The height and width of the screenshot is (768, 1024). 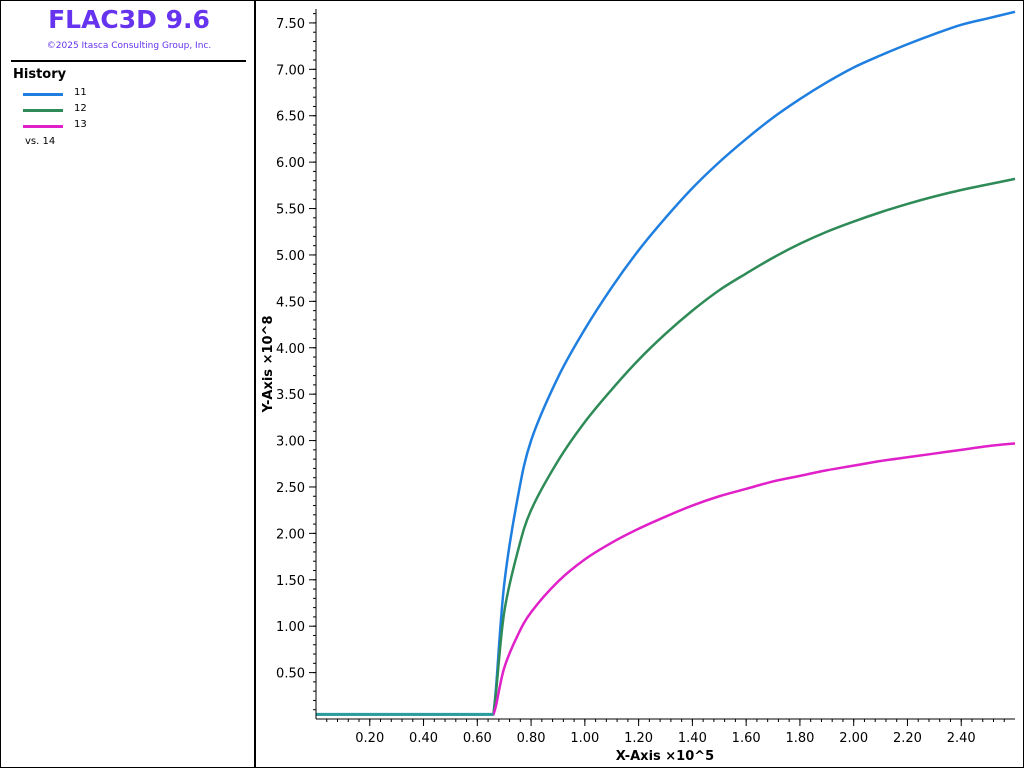 What do you see at coordinates (290, 163) in the screenshot?
I see `y-tick-label: 6.00` at bounding box center [290, 163].